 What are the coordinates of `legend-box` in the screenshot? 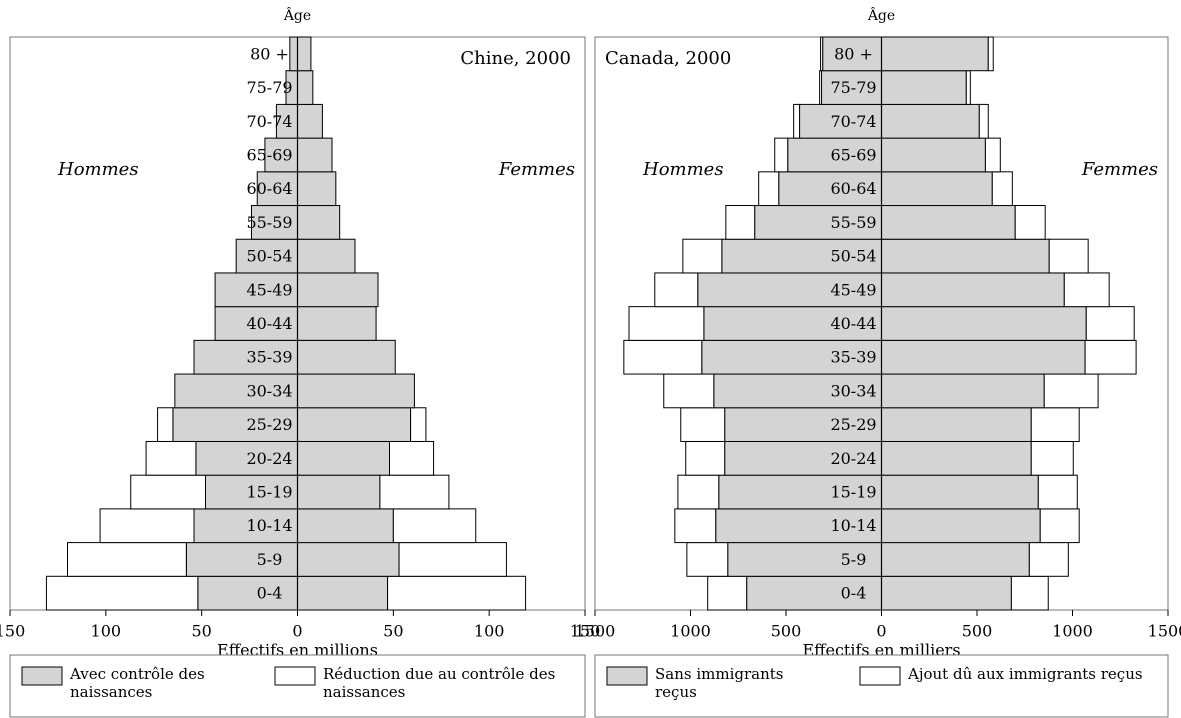 It's located at (881, 686).